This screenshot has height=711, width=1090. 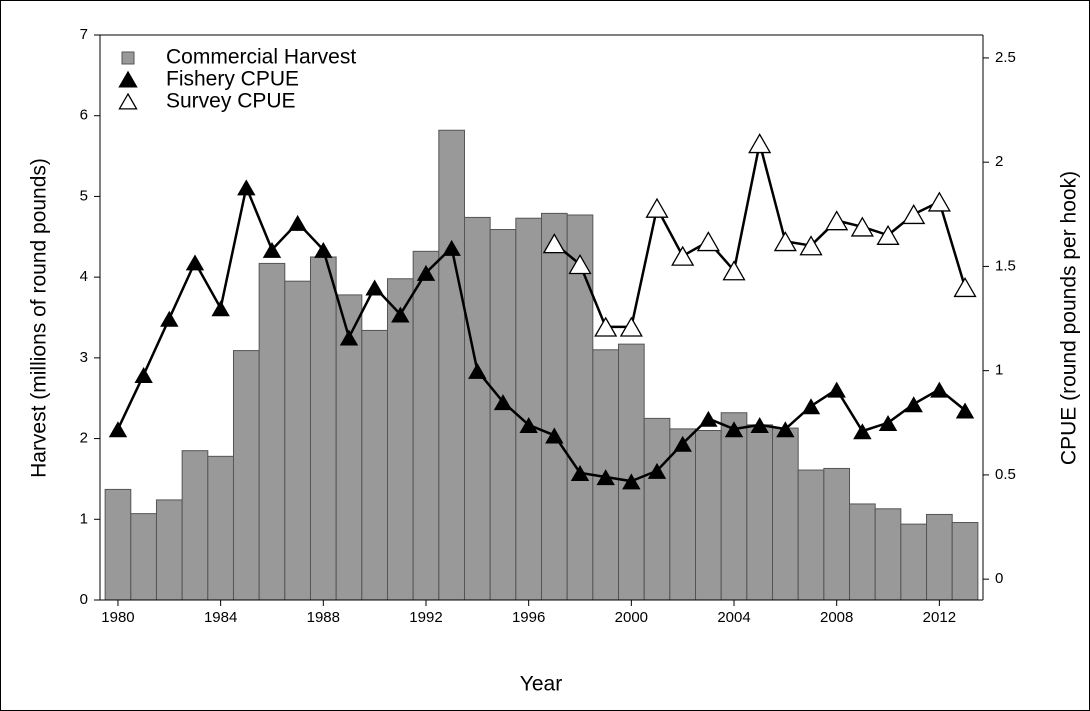 What do you see at coordinates (232, 79) in the screenshot?
I see `legend-label: Fishery CPUE` at bounding box center [232, 79].